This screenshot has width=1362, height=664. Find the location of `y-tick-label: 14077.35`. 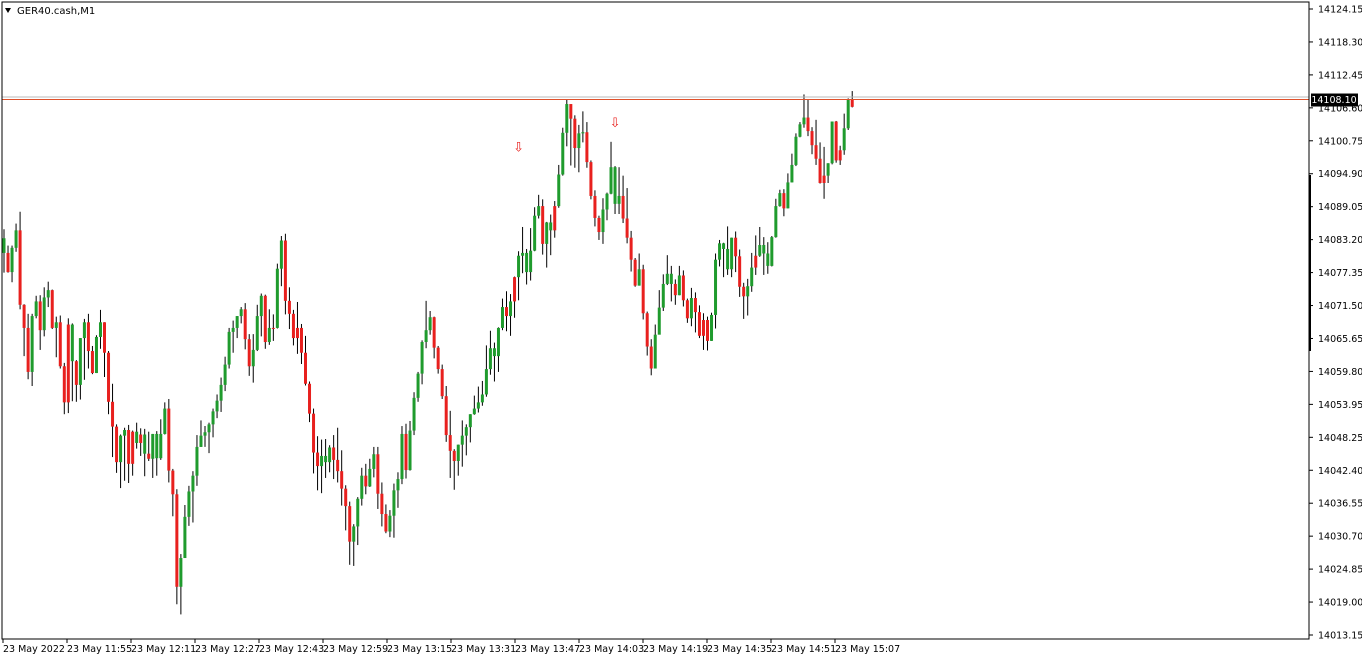

y-tick-label: 14077.35 is located at coordinates (1340, 273).